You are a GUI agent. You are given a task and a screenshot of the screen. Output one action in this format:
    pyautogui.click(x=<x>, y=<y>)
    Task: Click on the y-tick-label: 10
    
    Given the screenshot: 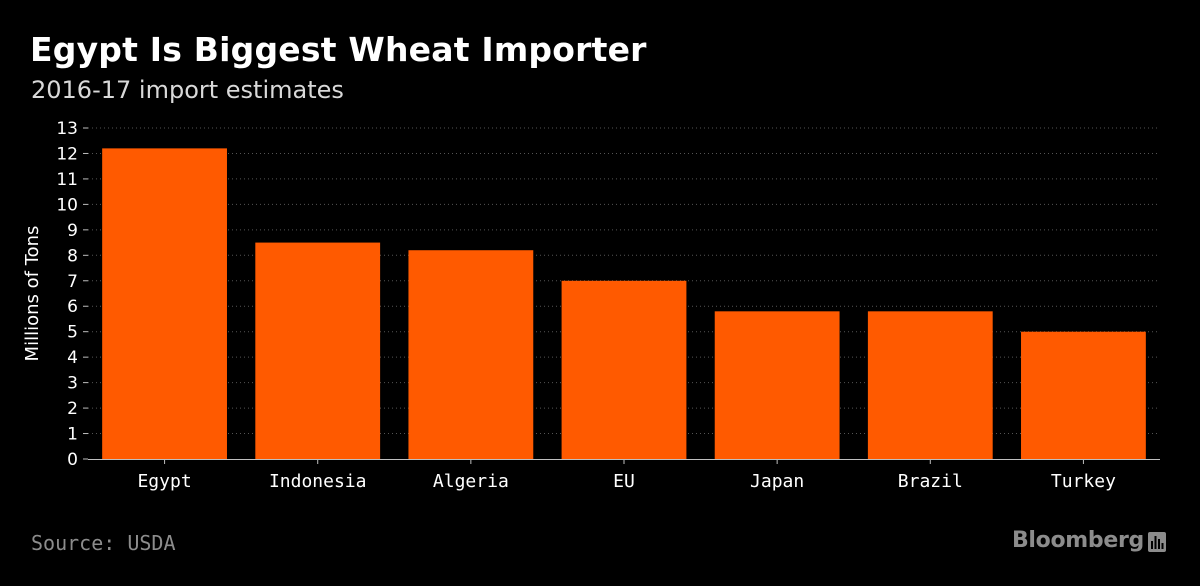 What is the action you would take?
    pyautogui.click(x=67, y=205)
    